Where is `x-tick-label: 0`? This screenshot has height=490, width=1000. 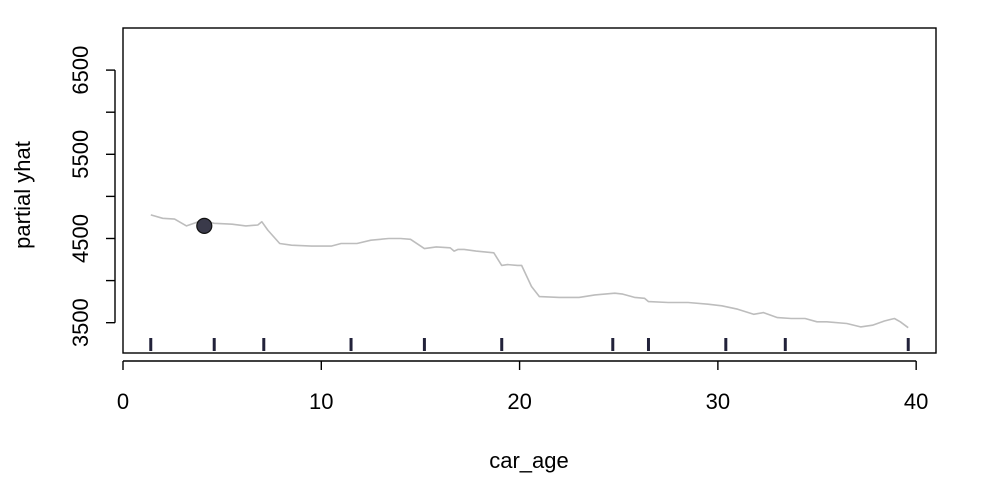
x-tick-label: 0 is located at coordinates (123, 401).